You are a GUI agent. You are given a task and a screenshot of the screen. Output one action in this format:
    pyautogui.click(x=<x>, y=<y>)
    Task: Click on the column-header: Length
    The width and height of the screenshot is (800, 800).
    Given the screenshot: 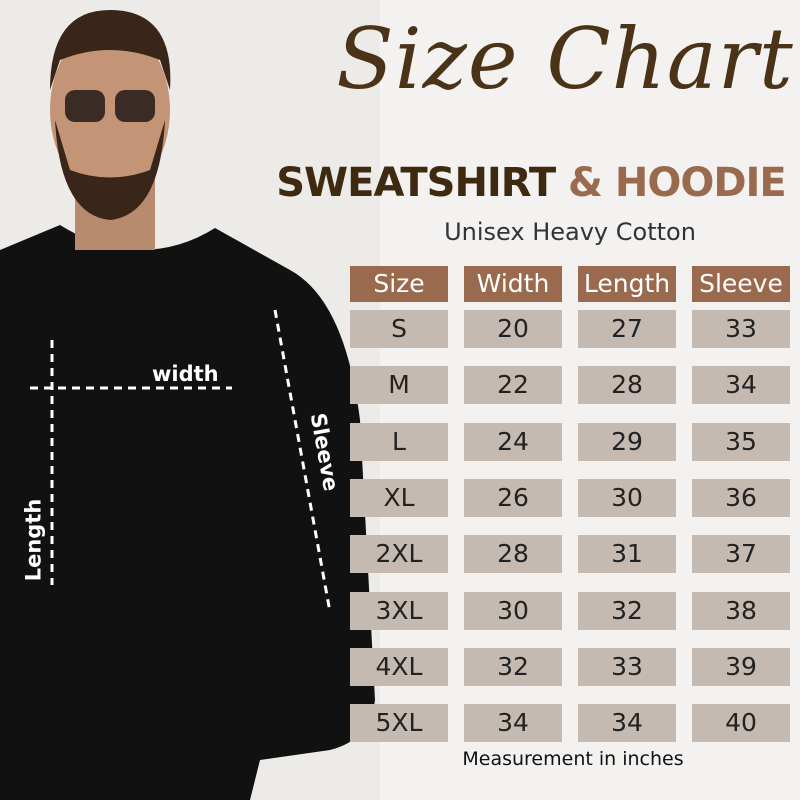 What is the action you would take?
    pyautogui.click(x=627, y=284)
    